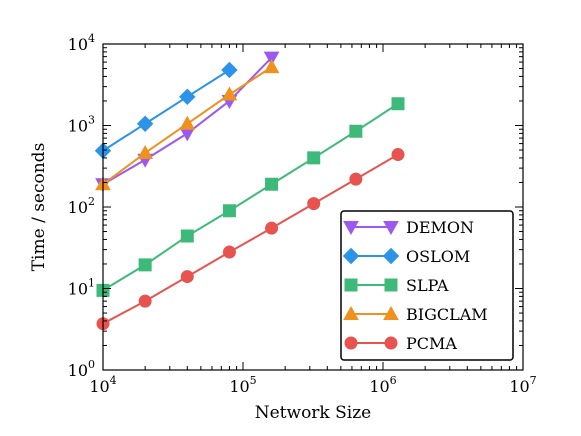  What do you see at coordinates (81, 288) in the screenshot?
I see `y-tick-label: 10¹` at bounding box center [81, 288].